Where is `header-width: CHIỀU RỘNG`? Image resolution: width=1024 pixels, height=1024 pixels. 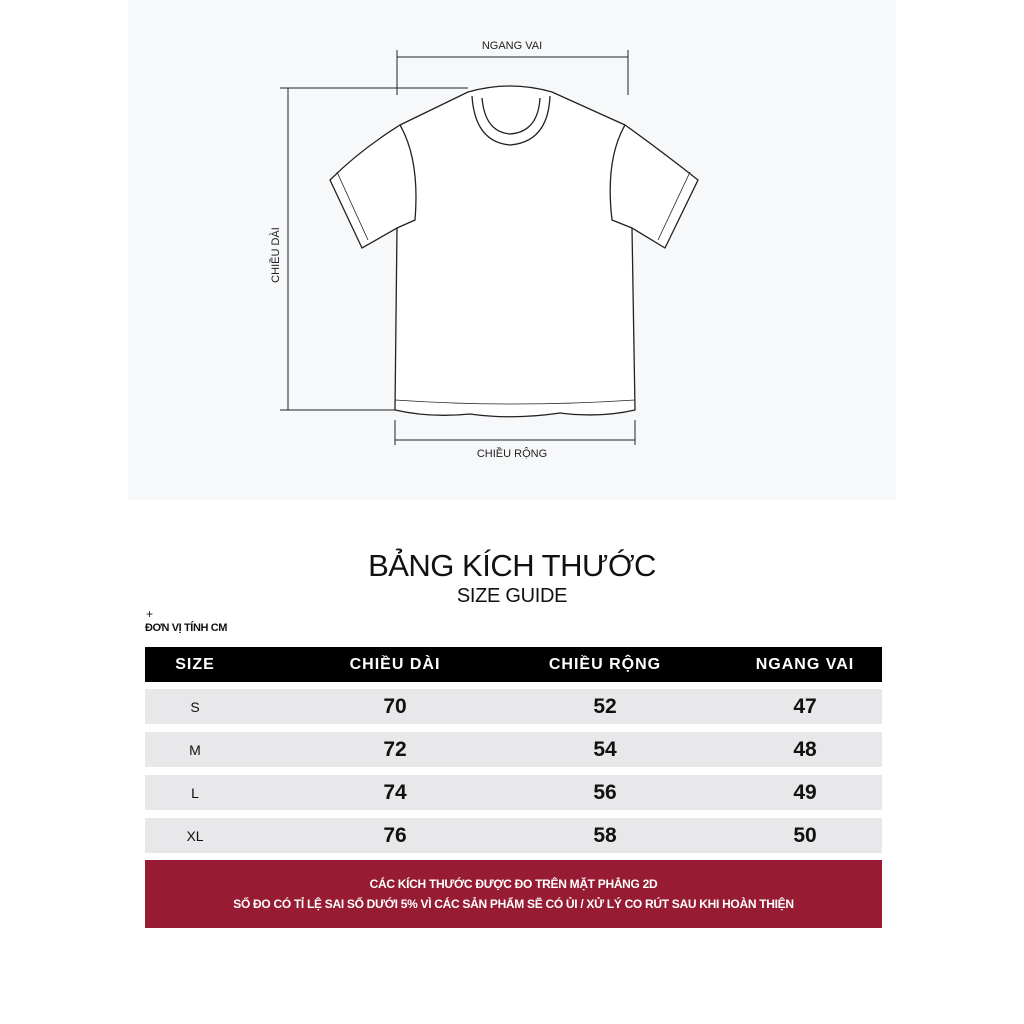 header-width: CHIỀU RỘNG is located at coordinates (605, 664).